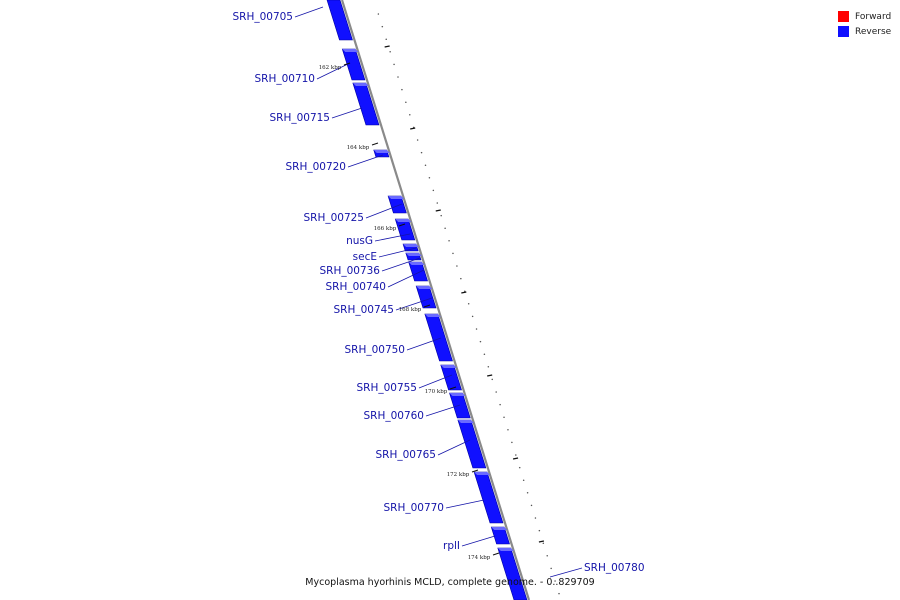  I want to click on reverse-label: Reverse, so click(873, 31).